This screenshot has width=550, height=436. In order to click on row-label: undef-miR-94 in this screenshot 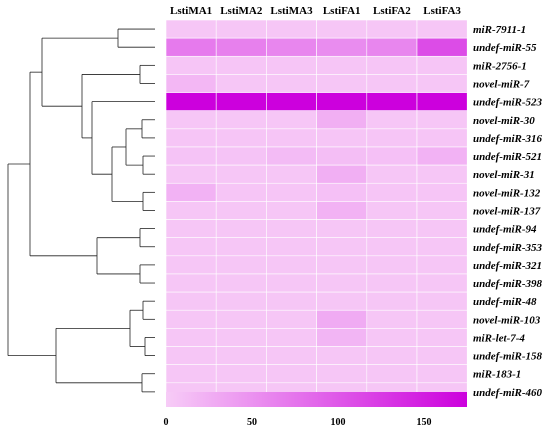, I will do `click(505, 230)`.